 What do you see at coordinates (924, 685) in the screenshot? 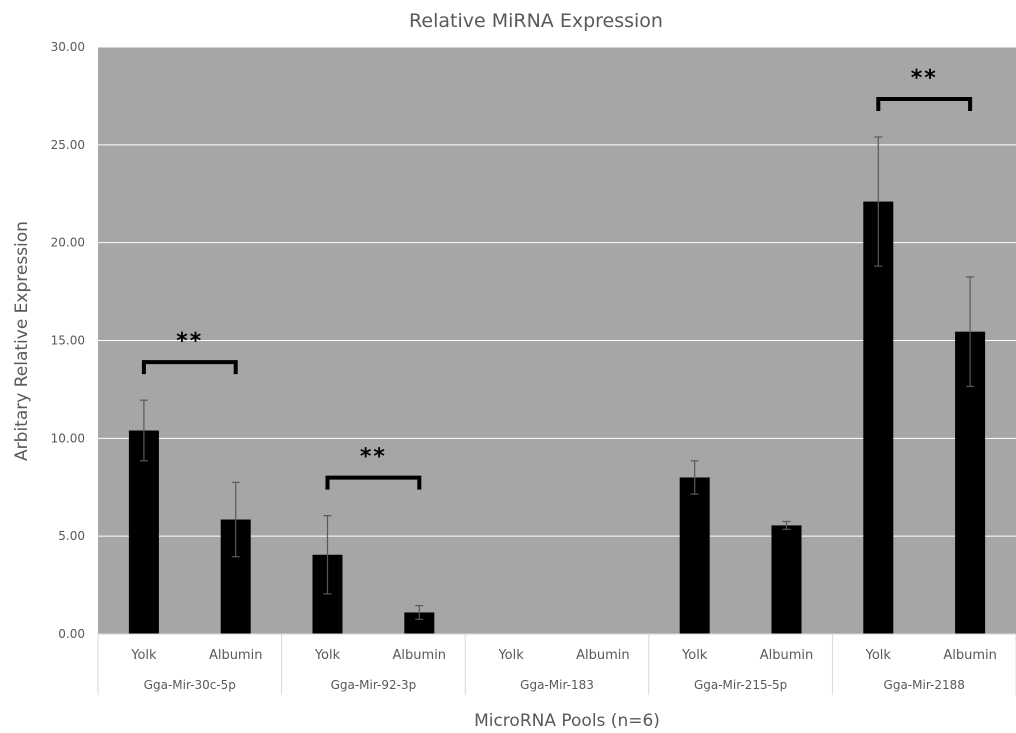
I see `group-label: Gga-Mir-2188` at bounding box center [924, 685].